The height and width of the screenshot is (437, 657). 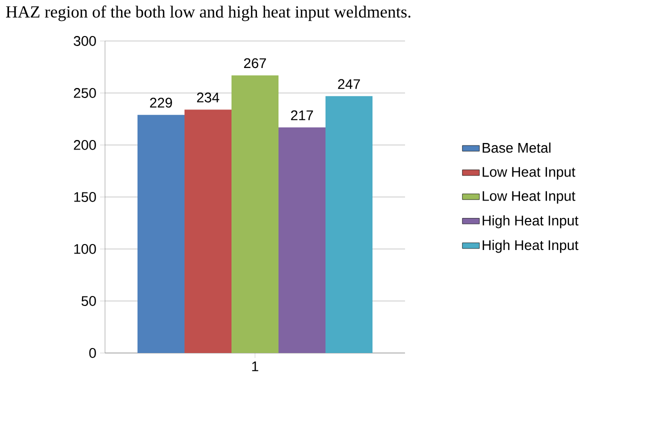 What do you see at coordinates (85, 41) in the screenshot?
I see `y-tick-label: 300` at bounding box center [85, 41].